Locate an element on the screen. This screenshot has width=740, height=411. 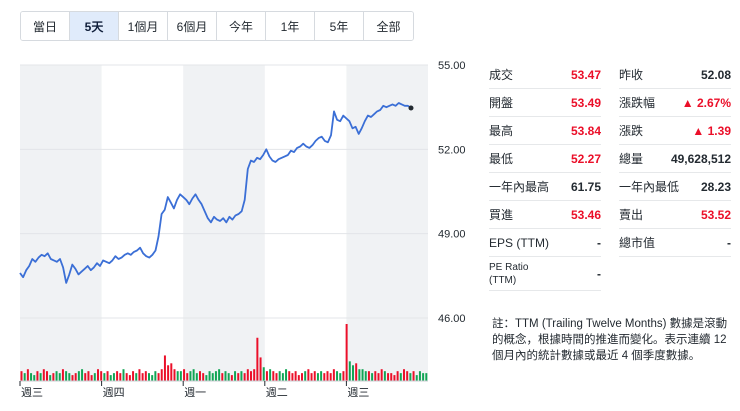
range-tab-1: 5天 is located at coordinates (94, 26).